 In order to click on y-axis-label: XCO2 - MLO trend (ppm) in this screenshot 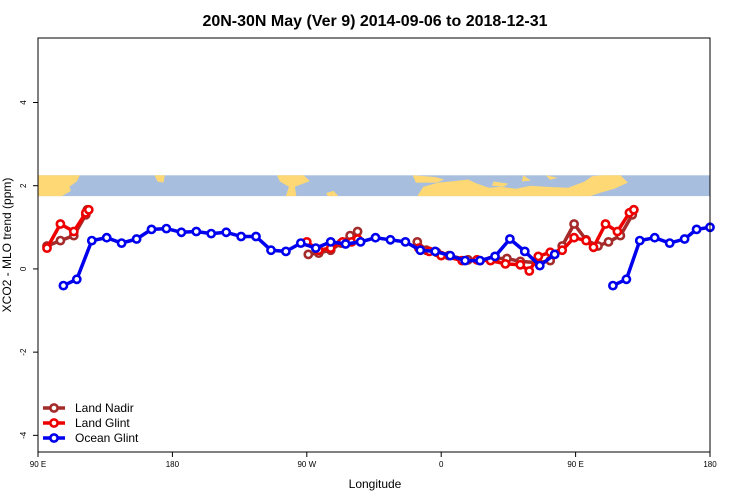, I will do `click(7, 245)`.